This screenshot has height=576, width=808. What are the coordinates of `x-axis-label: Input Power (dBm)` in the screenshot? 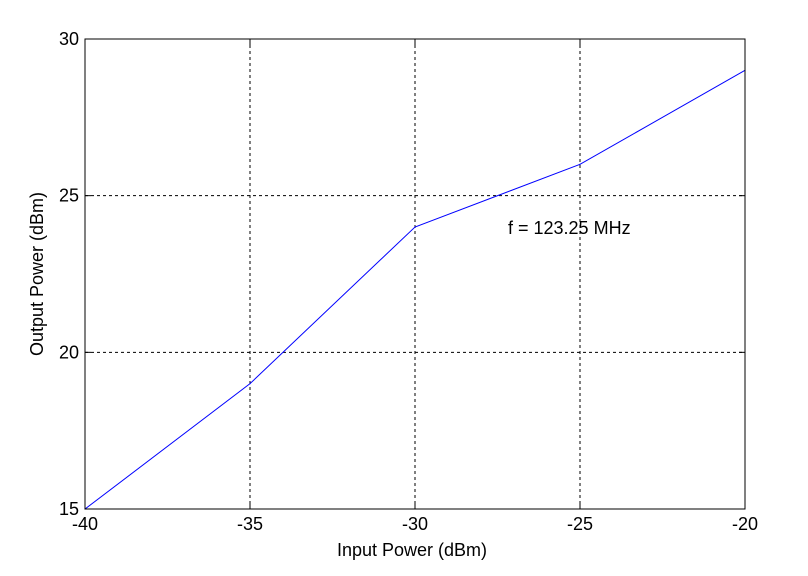 It's located at (412, 550).